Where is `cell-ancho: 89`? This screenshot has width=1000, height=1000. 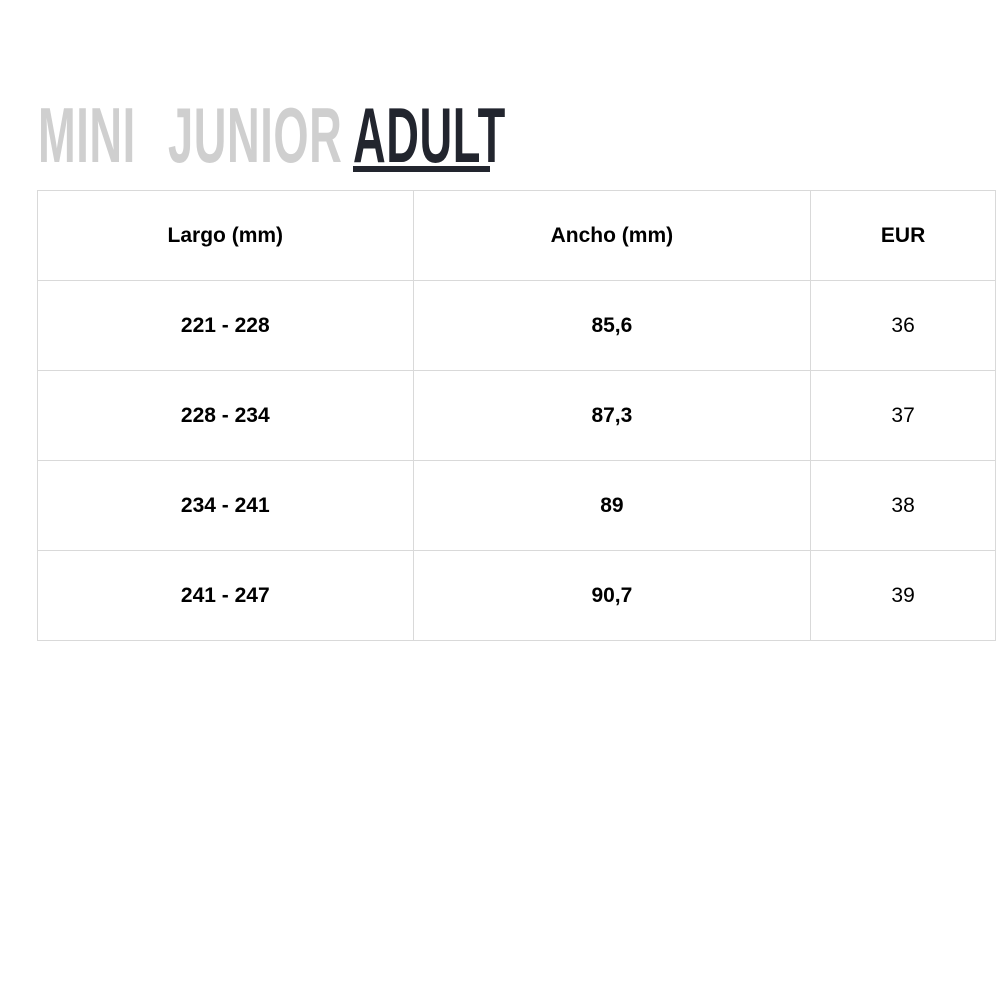 cell-ancho: 89 is located at coordinates (612, 505).